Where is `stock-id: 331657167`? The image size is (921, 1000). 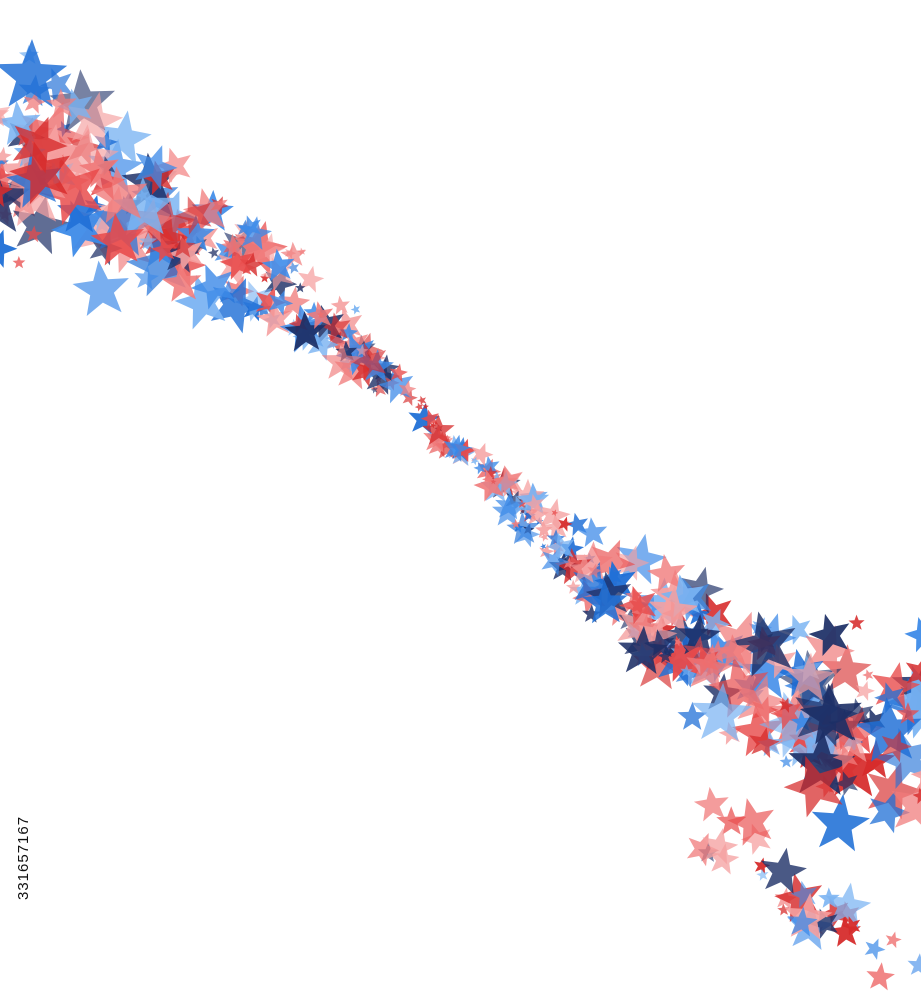
stock-id: 331657167 is located at coordinates (23, 858).